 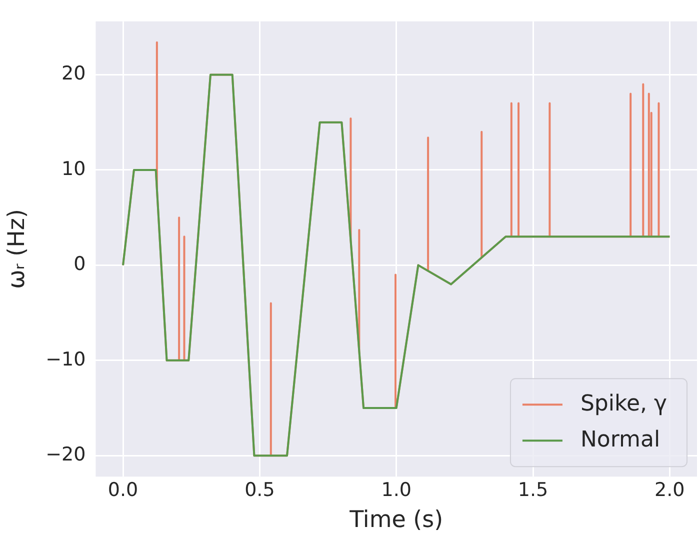 What do you see at coordinates (624, 403) in the screenshot?
I see `legend-label: Spike, γ` at bounding box center [624, 403].